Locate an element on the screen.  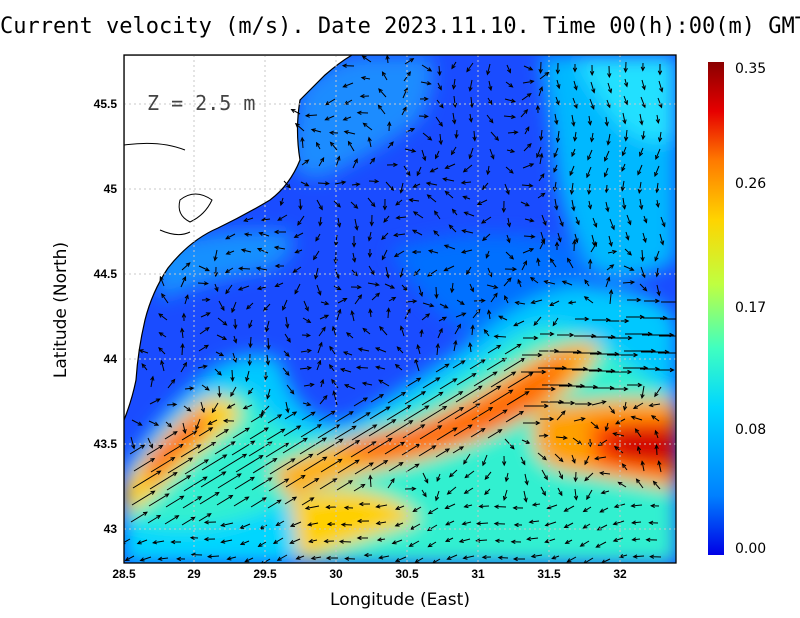
colorbar-tick: 0.35 is located at coordinates (751, 69).